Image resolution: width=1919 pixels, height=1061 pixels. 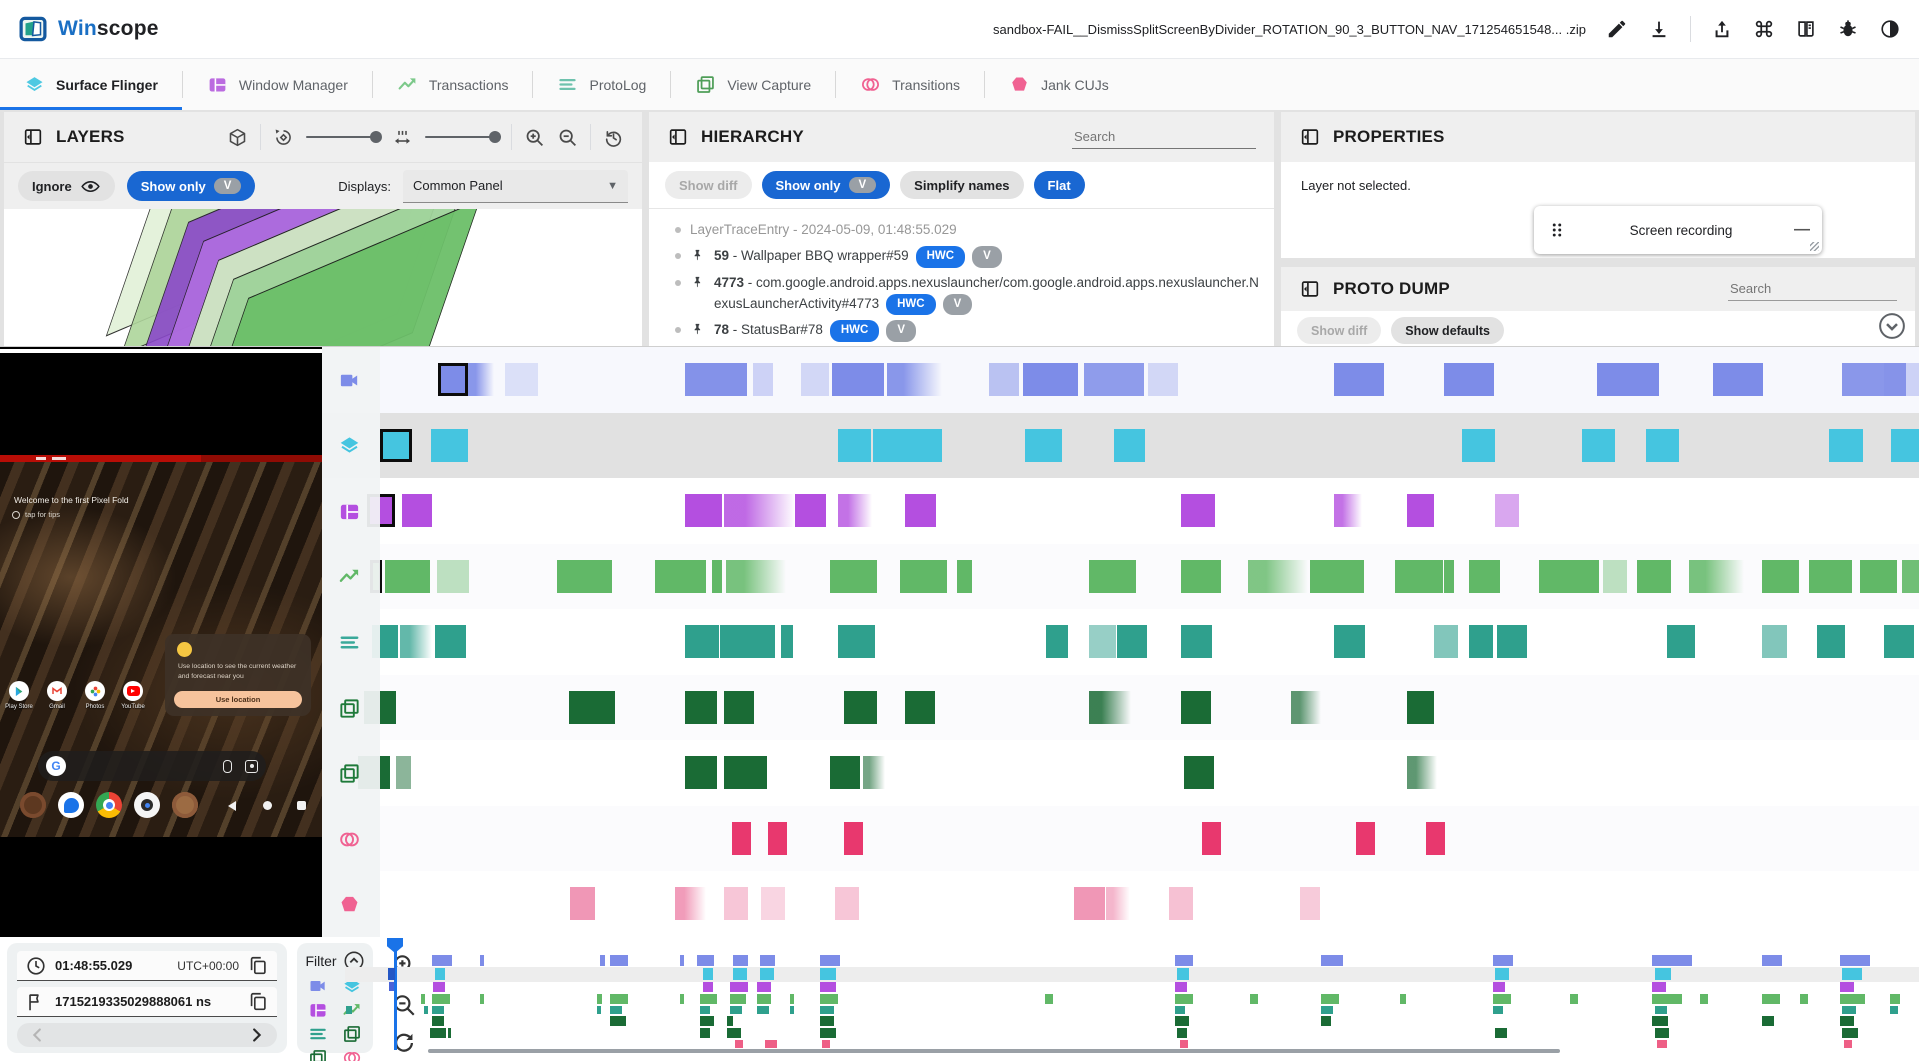 I want to click on layers-3d-view, so click(x=323, y=277).